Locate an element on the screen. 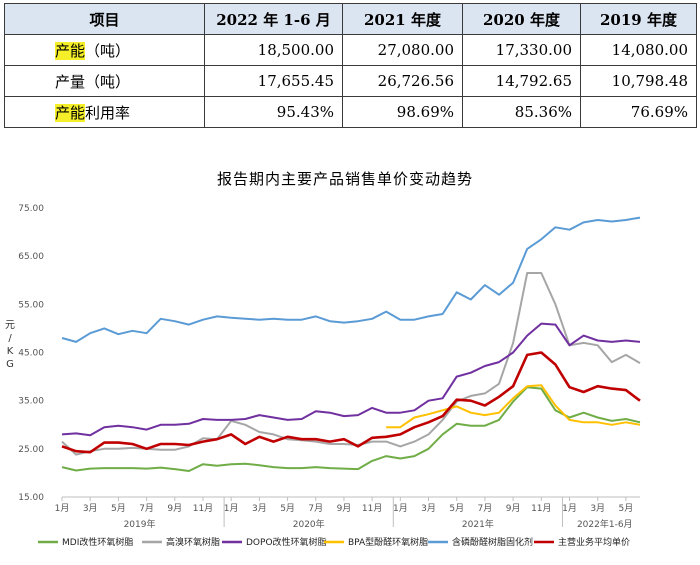  row-label-rest: 利用率 is located at coordinates (108, 112).